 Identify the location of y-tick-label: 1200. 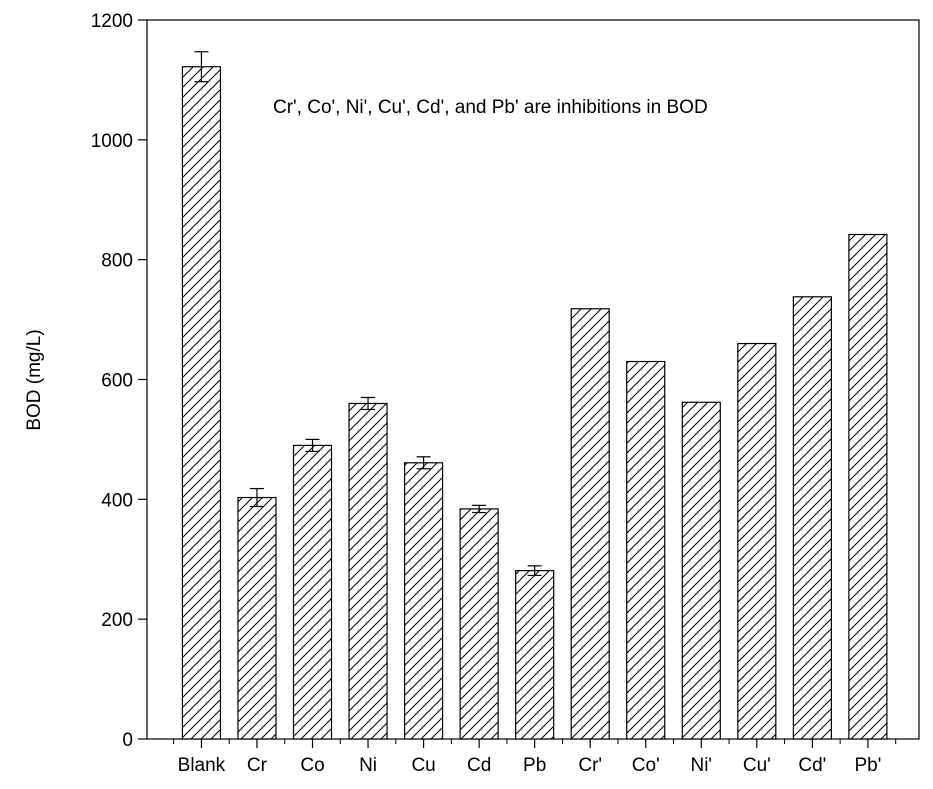
(112, 21).